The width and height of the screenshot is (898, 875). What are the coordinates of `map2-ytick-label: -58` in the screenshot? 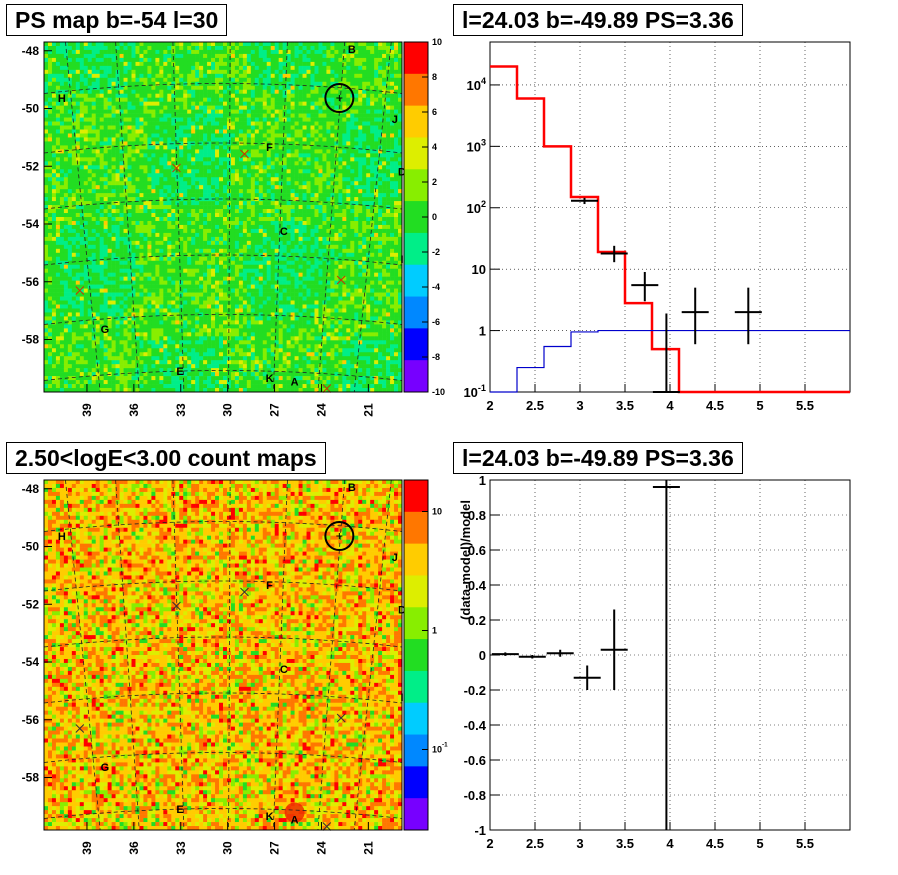 It's located at (31, 778).